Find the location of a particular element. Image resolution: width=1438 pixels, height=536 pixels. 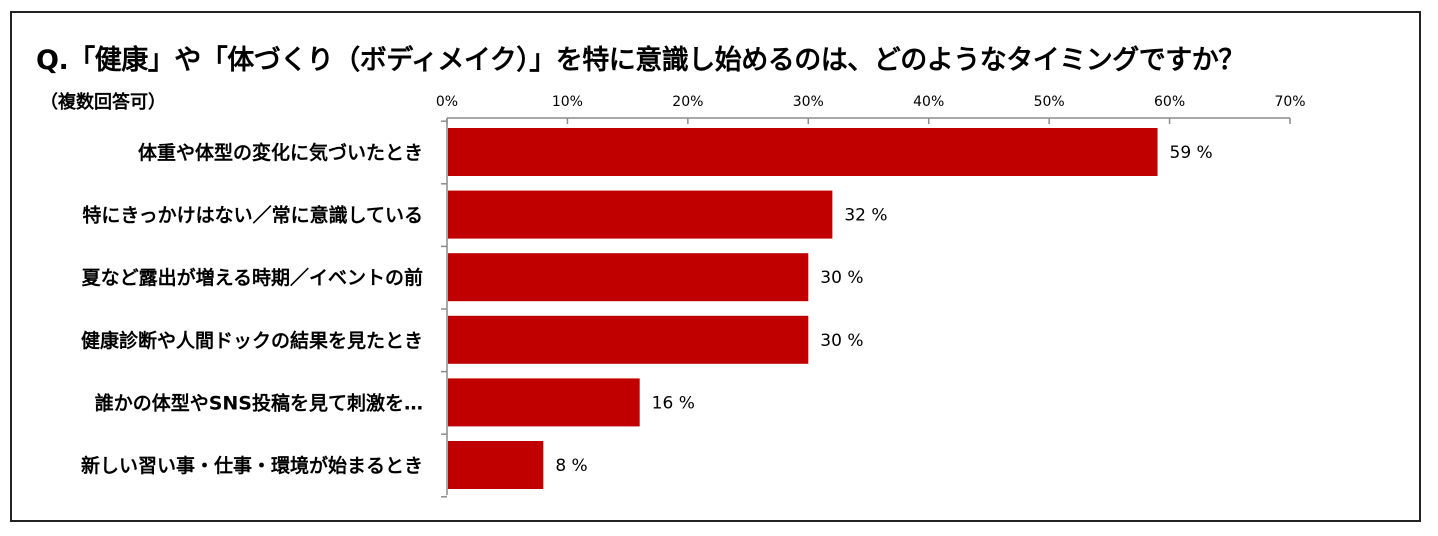

category-label: 特にきっかけはない／常に意識している is located at coordinates (252, 215).